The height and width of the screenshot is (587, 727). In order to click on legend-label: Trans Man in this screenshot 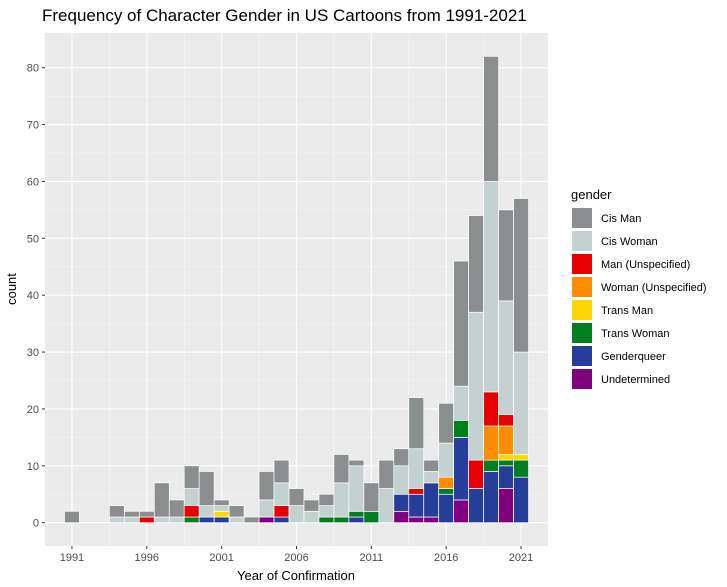, I will do `click(627, 311)`.